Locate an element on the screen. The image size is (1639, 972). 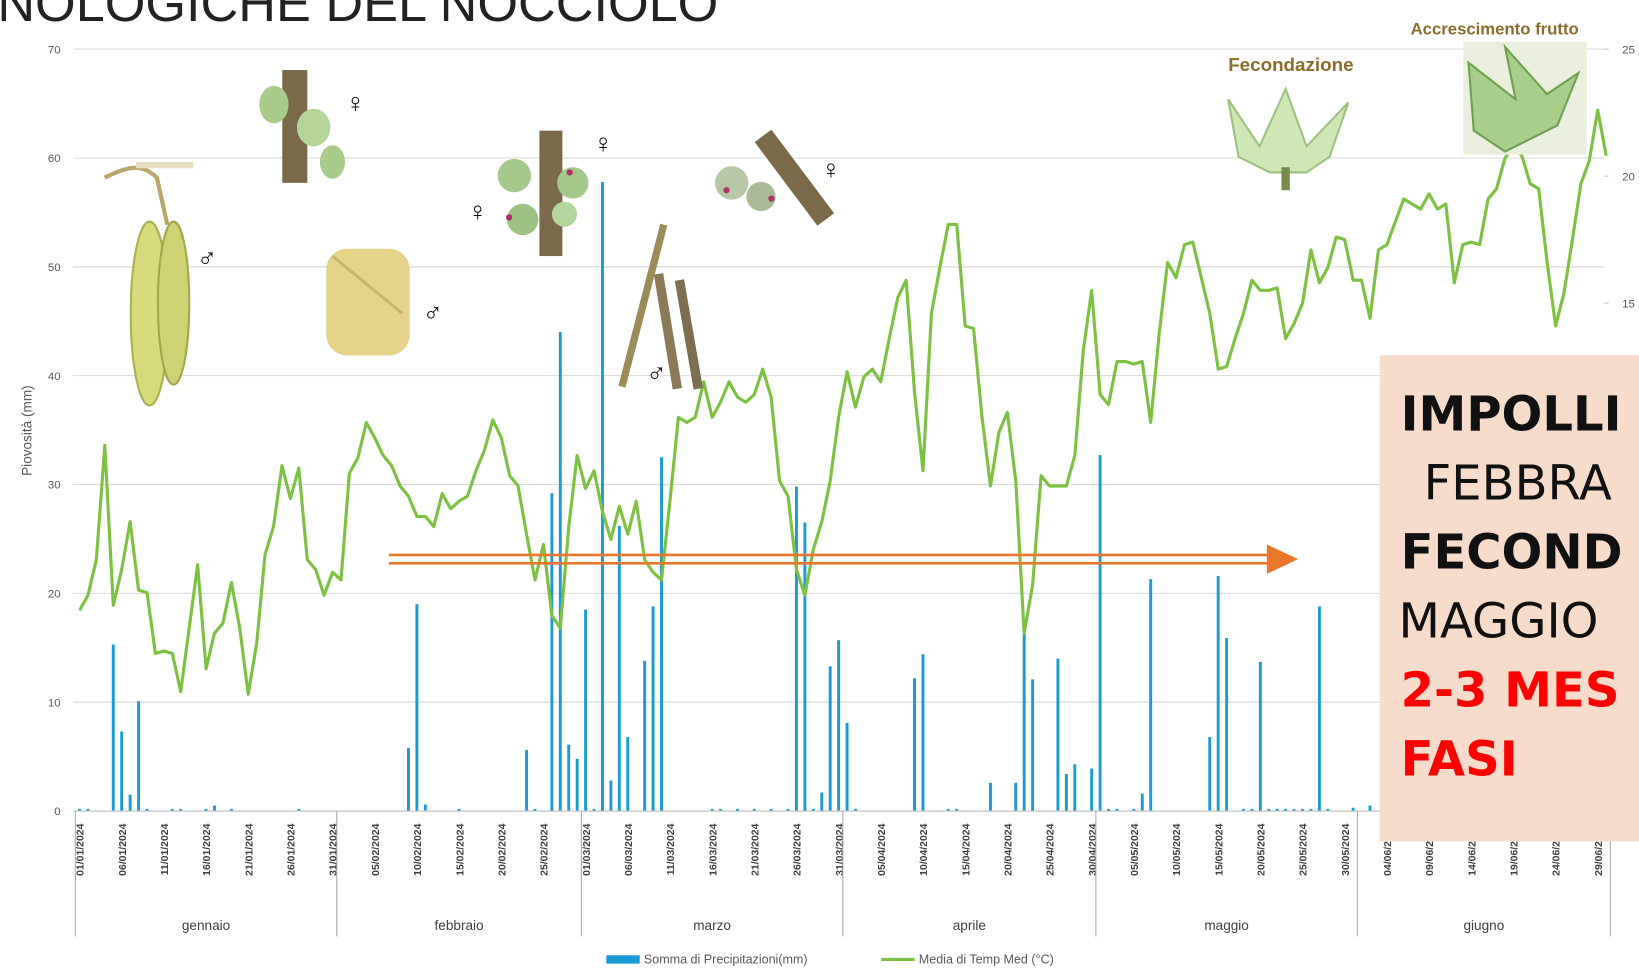
x-tick-label: 24/06/2024 is located at coordinates (1557, 849).